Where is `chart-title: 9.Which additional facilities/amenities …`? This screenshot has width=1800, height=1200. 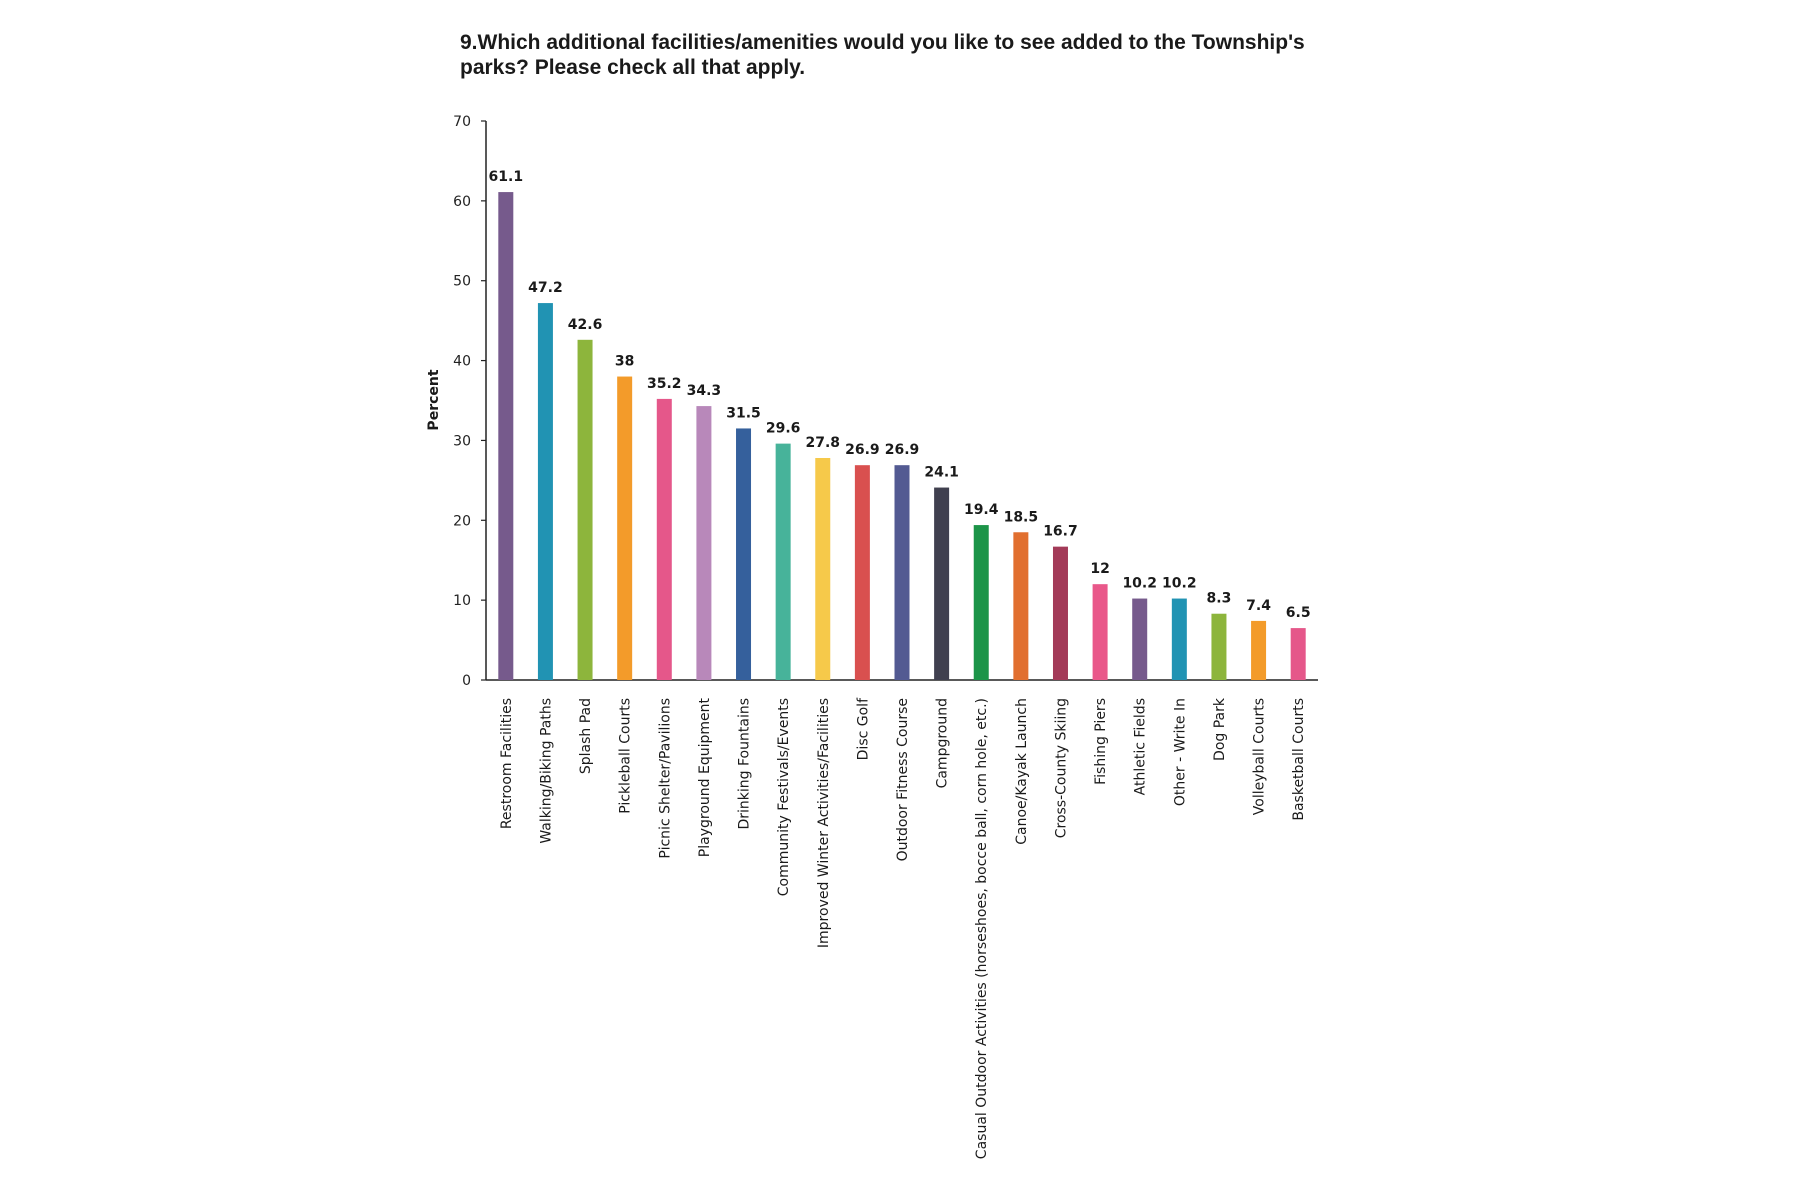 chart-title: 9.Which additional facilities/amenities … is located at coordinates (882, 55).